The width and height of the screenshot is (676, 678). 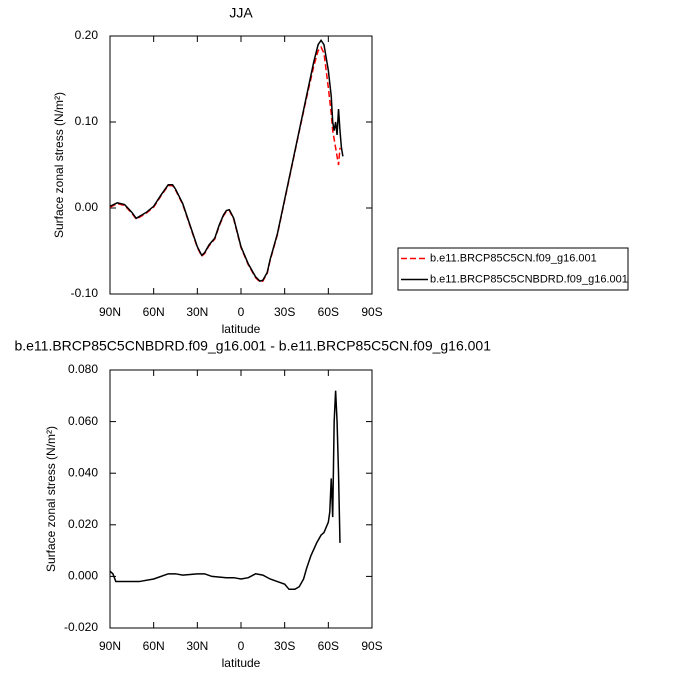 What do you see at coordinates (529, 279) in the screenshot?
I see `legend-label: b.e11.BRCP85C5CNBDRD.f09_g16.001` at bounding box center [529, 279].